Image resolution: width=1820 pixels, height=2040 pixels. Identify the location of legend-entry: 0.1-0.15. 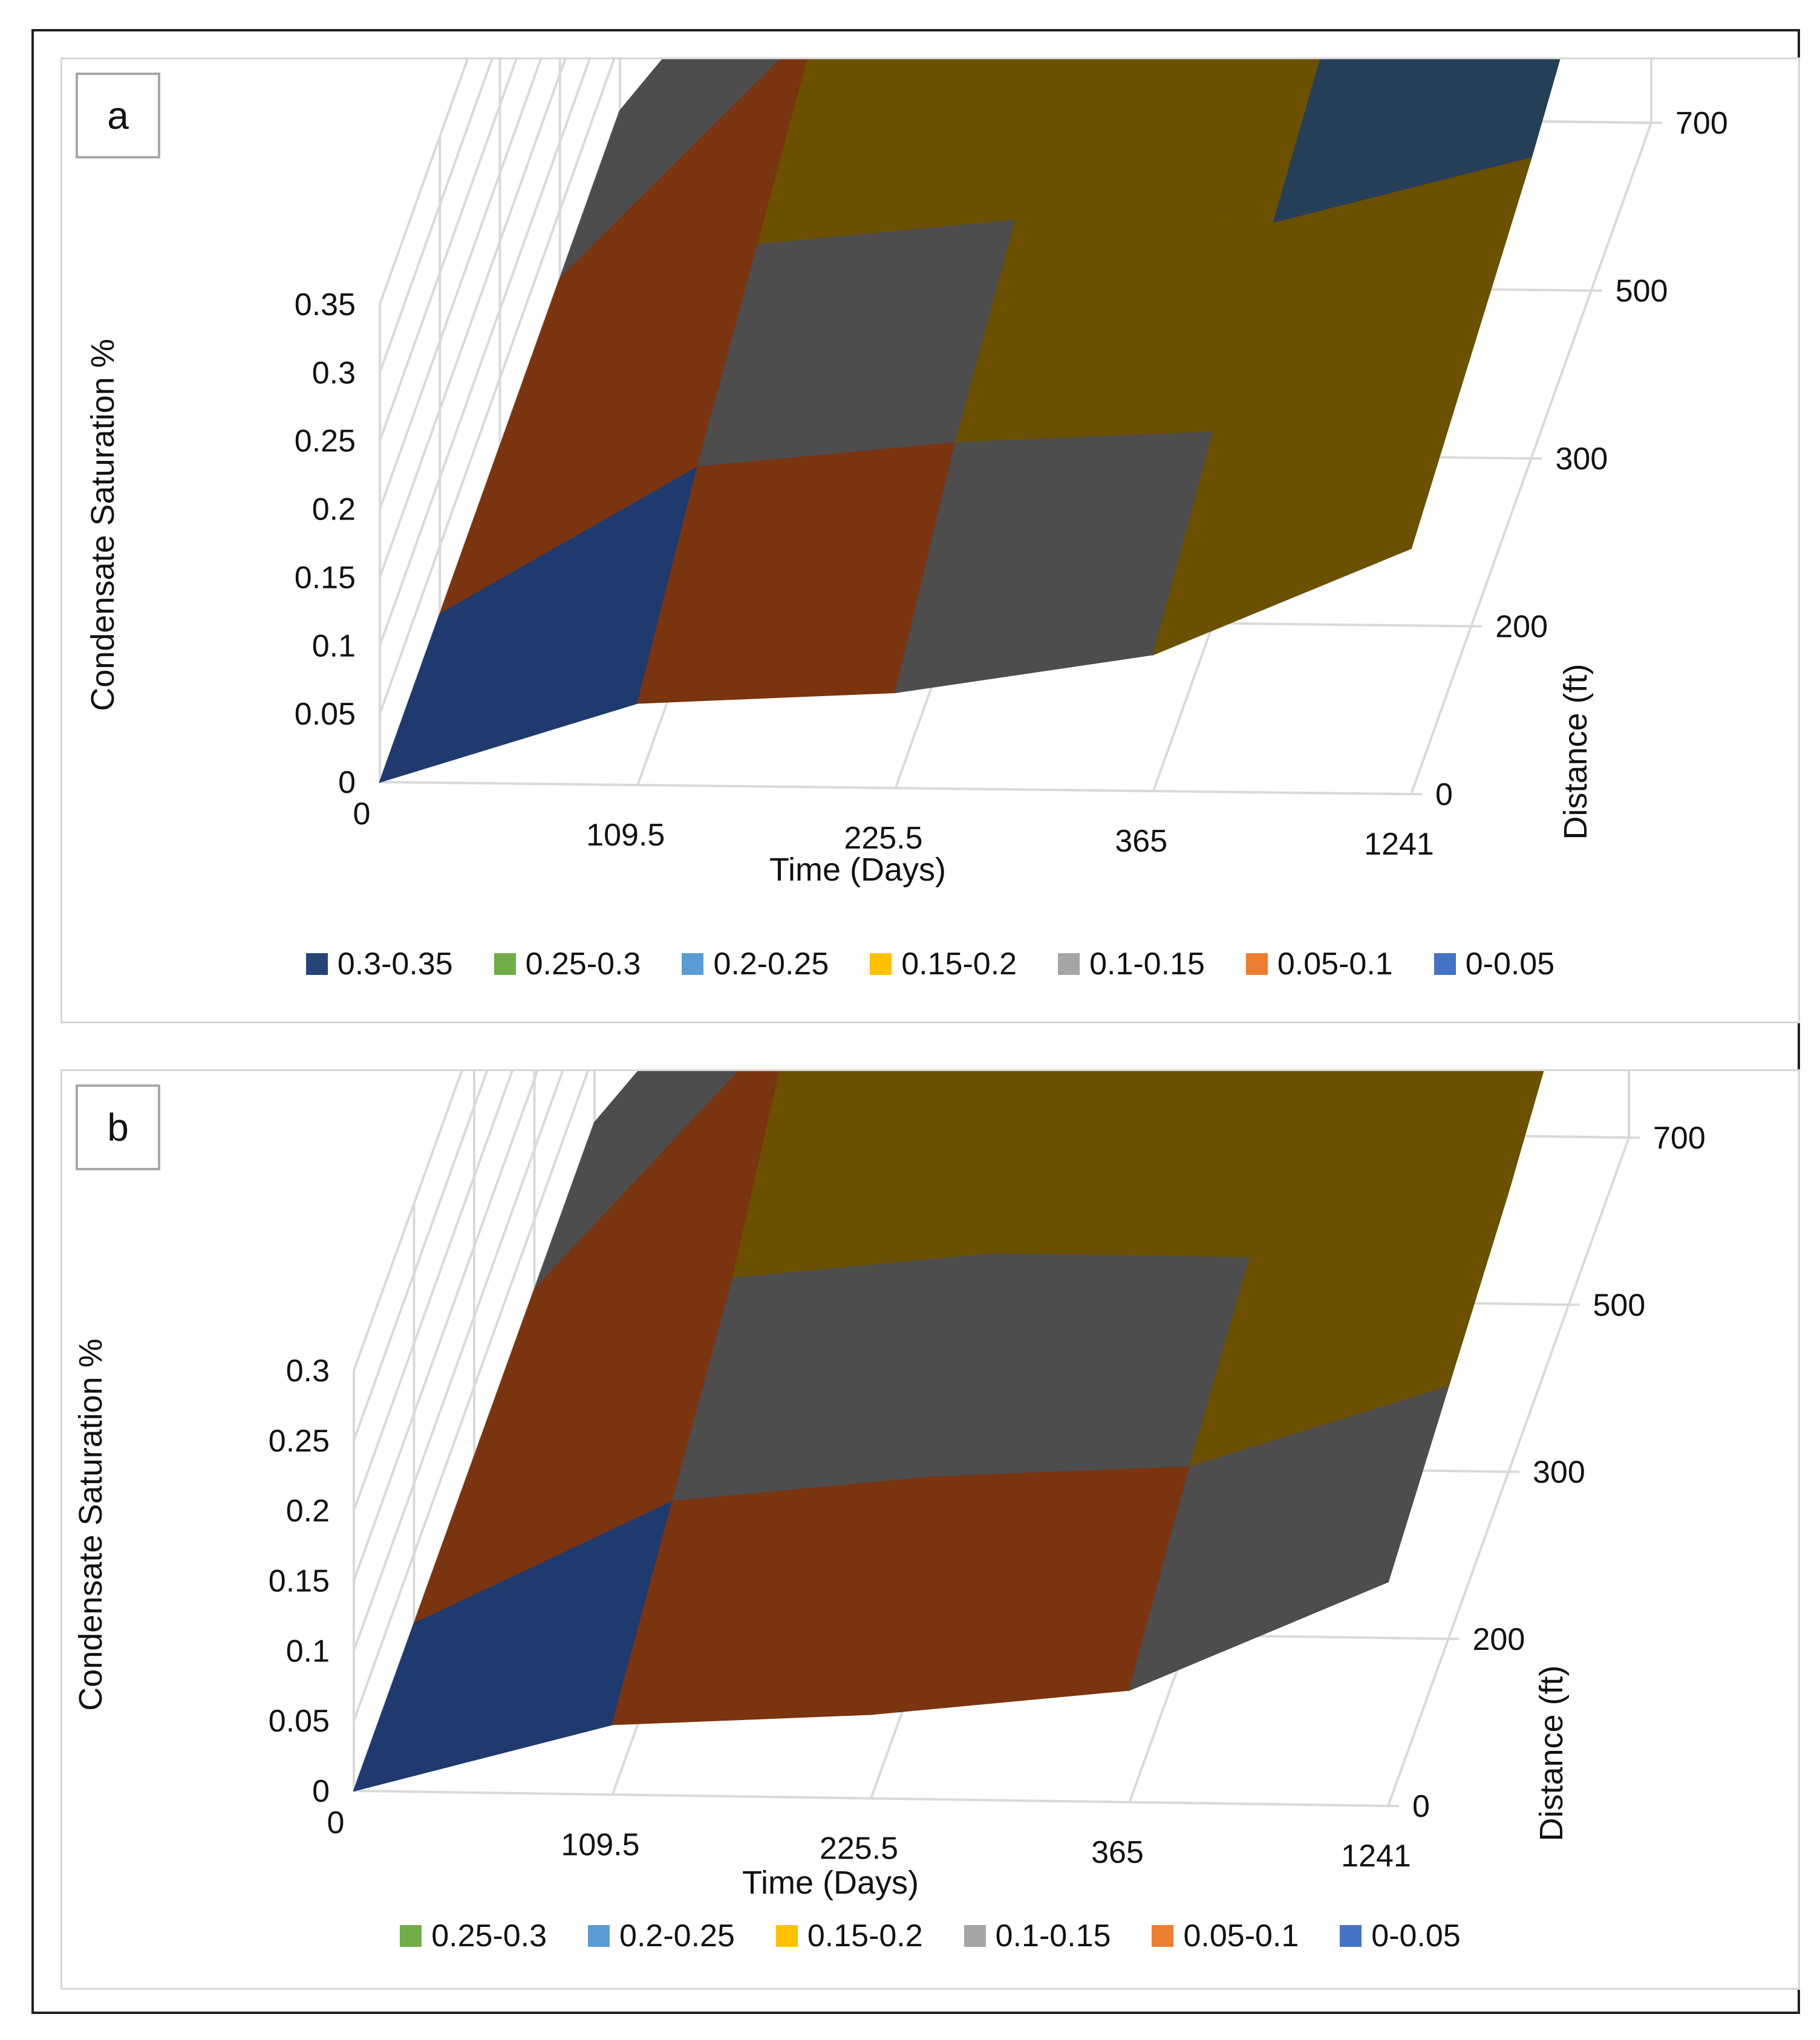
(1131, 964).